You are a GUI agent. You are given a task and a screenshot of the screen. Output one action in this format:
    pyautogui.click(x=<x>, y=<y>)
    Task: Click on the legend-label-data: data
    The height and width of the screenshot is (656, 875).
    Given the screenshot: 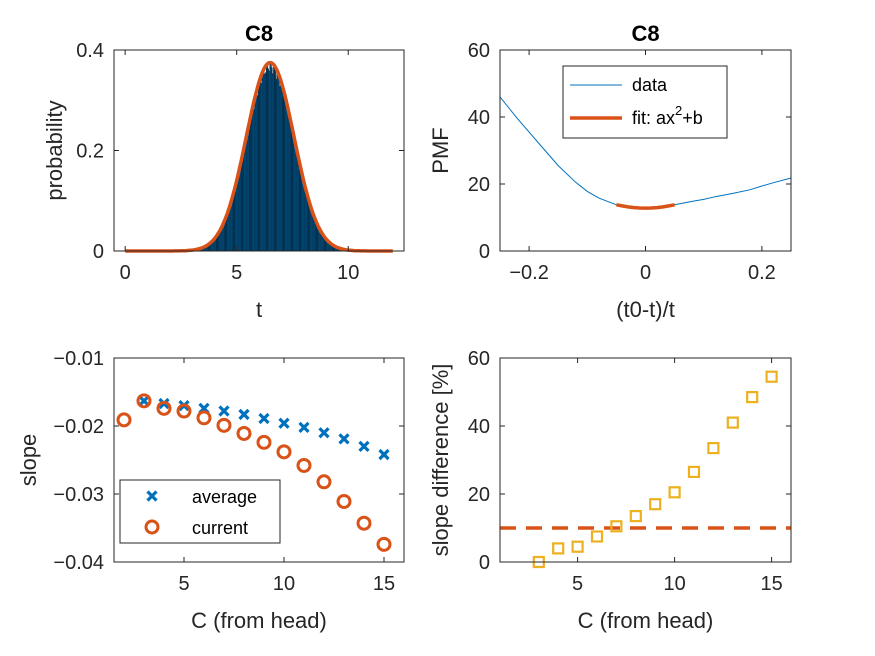 What is the action you would take?
    pyautogui.click(x=650, y=85)
    